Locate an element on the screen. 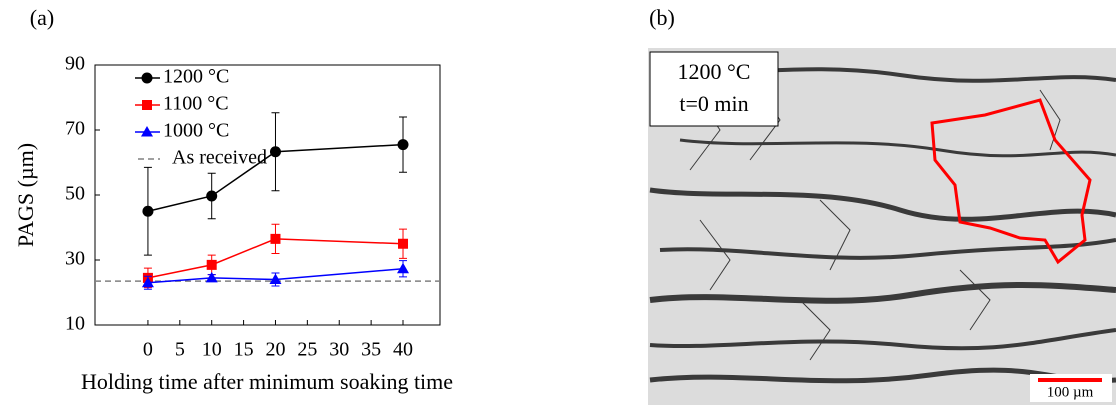 Image resolution: width=1116 pixels, height=405 pixels. caption-line: 1200 °C is located at coordinates (714, 71).